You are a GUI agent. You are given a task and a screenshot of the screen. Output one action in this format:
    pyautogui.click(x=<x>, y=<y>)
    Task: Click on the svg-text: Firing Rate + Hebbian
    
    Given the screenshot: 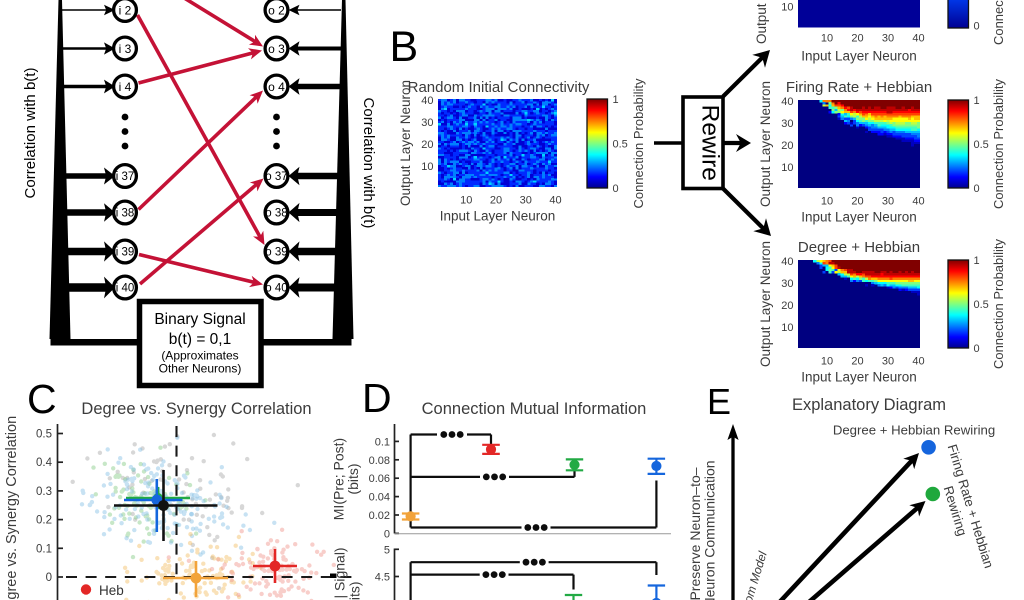 What is the action you would take?
    pyautogui.click(x=859, y=87)
    